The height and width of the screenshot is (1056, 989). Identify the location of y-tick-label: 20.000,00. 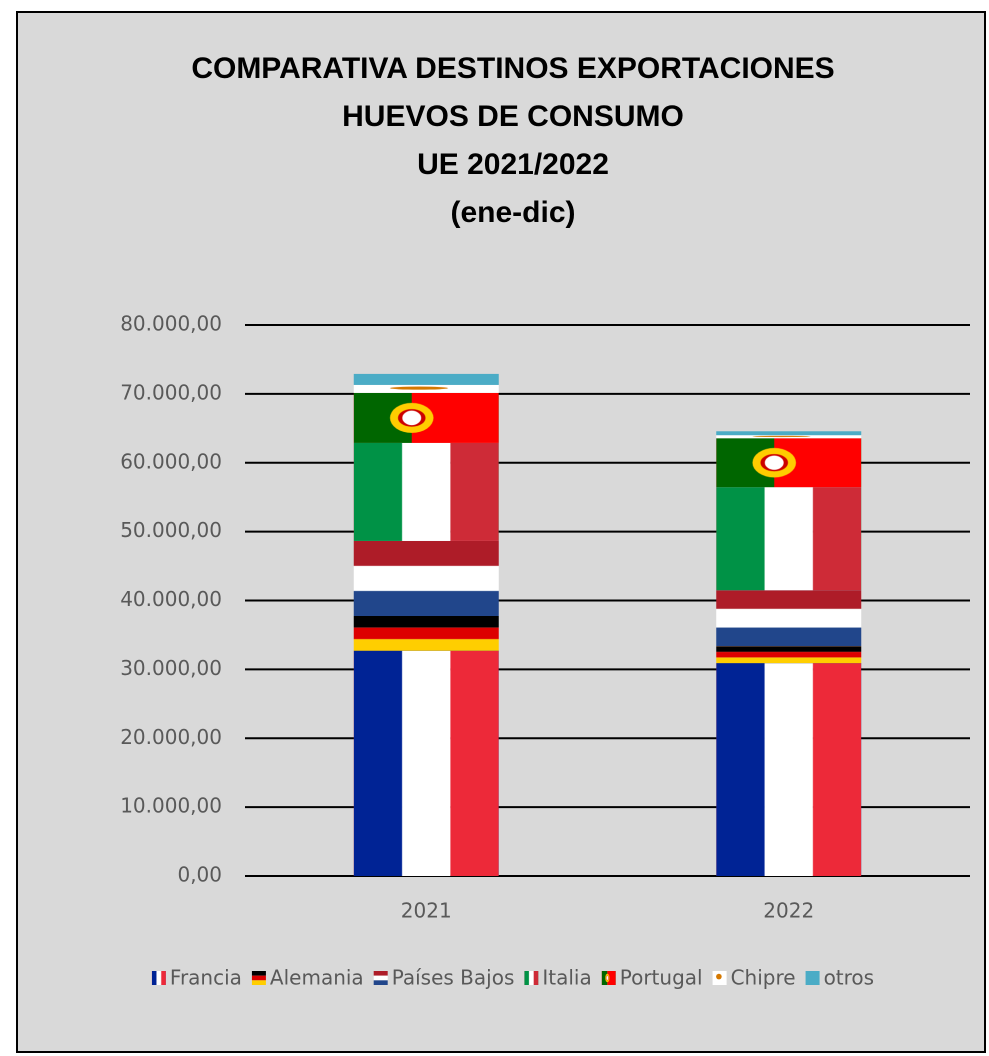
(171, 737).